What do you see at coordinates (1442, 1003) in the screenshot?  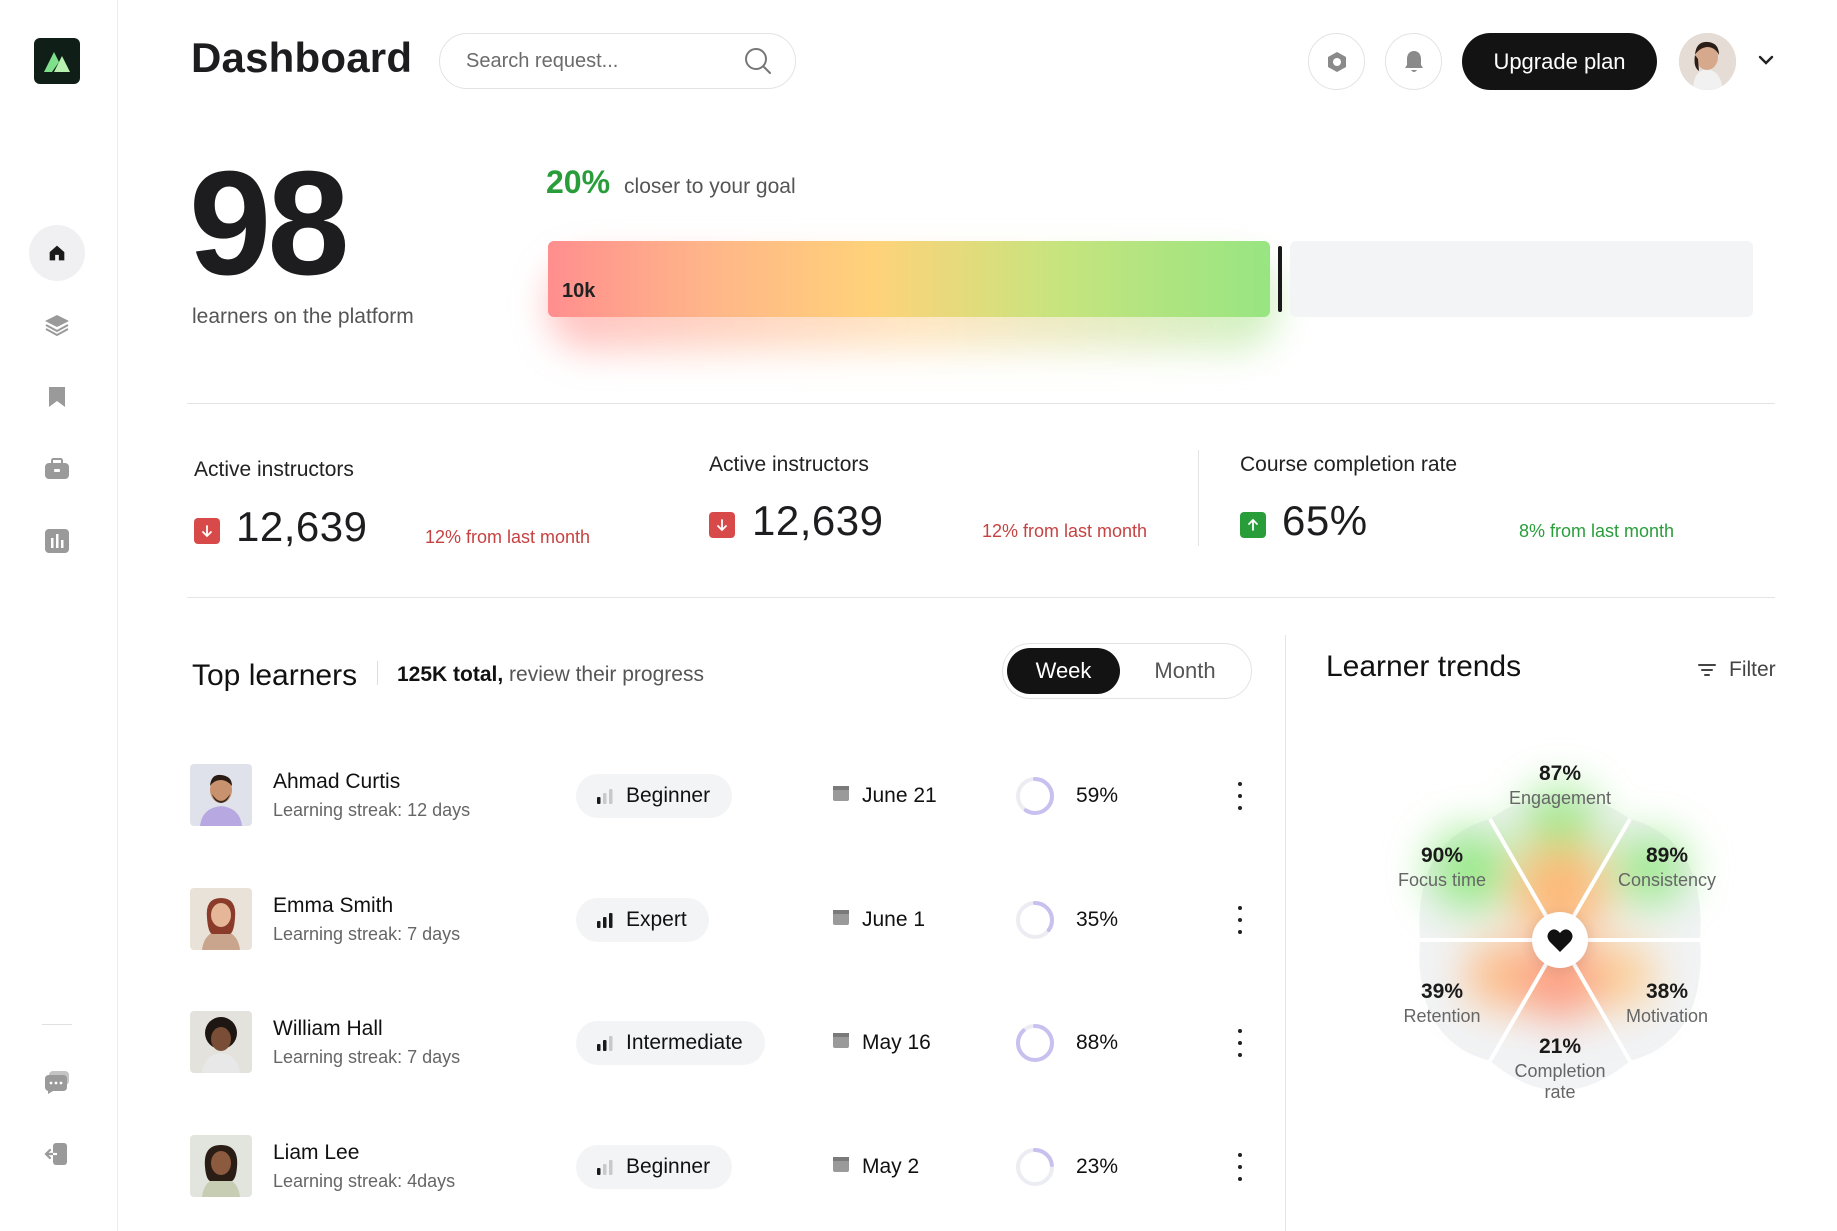 I see `petal-label-retention: 39% Retention` at bounding box center [1442, 1003].